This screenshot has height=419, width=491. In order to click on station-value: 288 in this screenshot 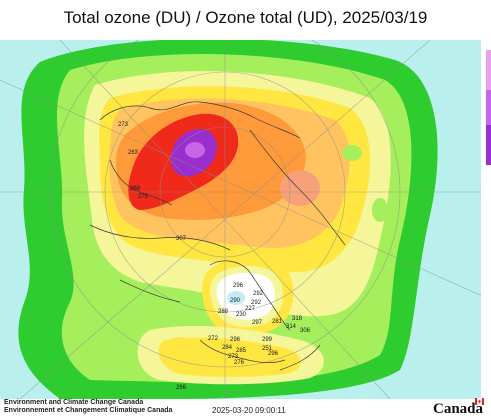, I will do `click(223, 312)`.